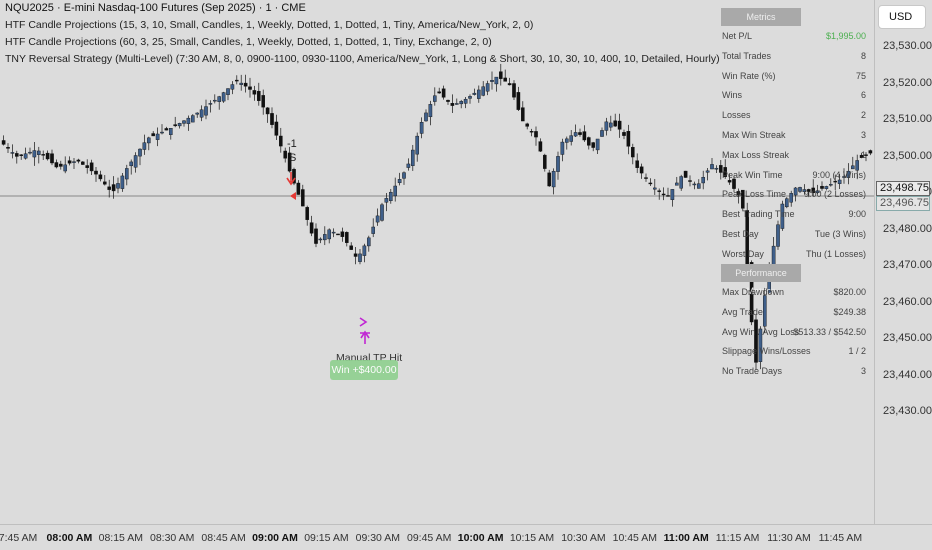 Image resolution: width=932 pixels, height=550 pixels. I want to click on metric-value: 9:00, so click(857, 214).